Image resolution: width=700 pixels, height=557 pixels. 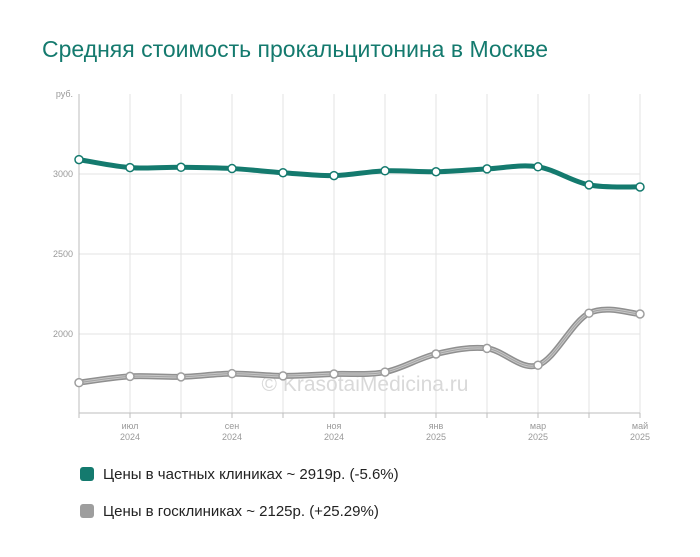 I want to click on x-tick-label-month: июл, so click(x=130, y=426).